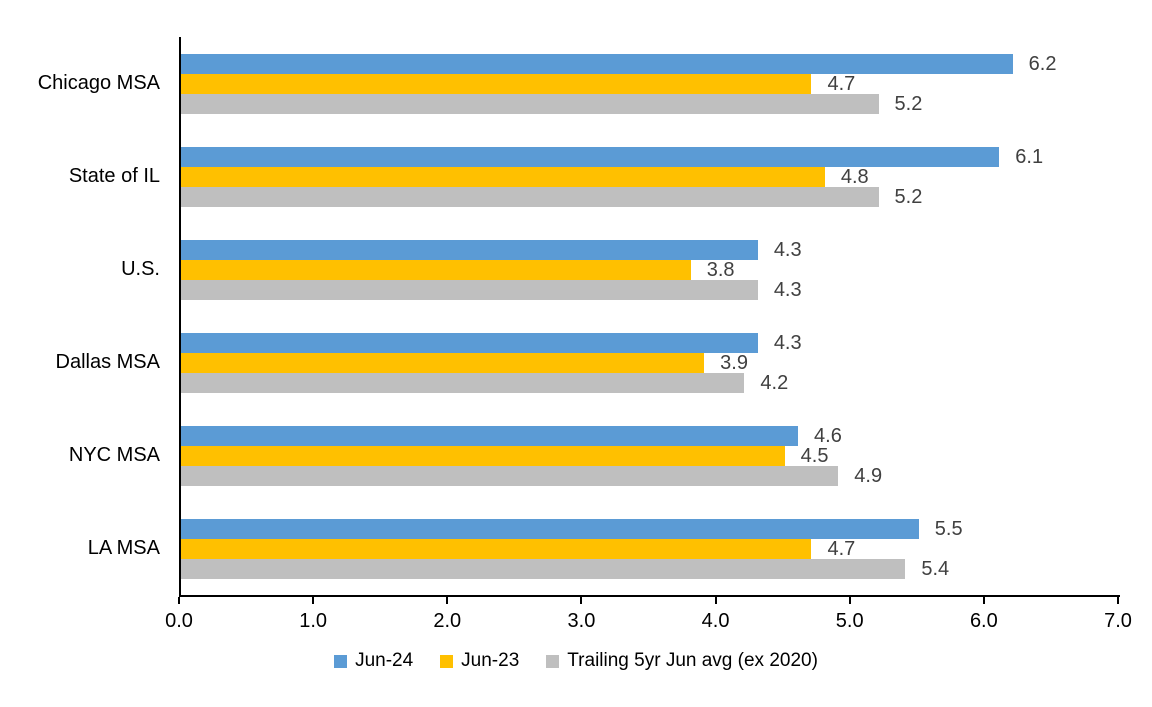 This screenshot has height=707, width=1152. I want to click on legend-item: Trailing 5yr Jun avg (ex 2020), so click(682, 661).